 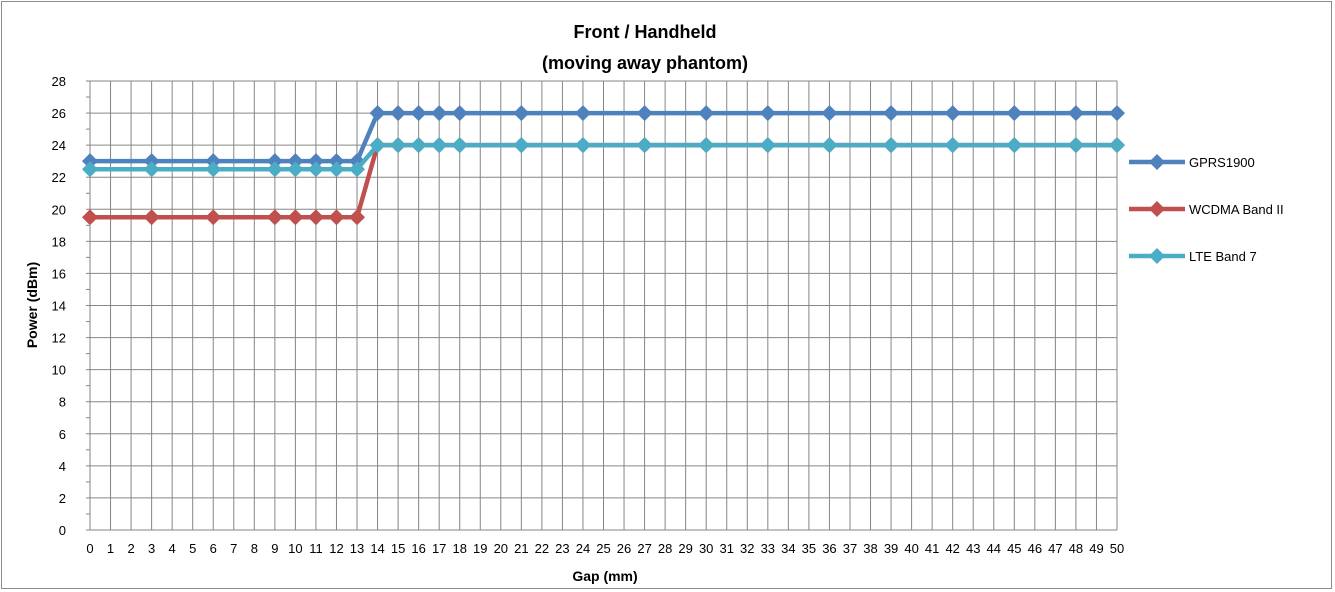 I want to click on legend-label: WCDMA Band II, so click(x=1236, y=209).